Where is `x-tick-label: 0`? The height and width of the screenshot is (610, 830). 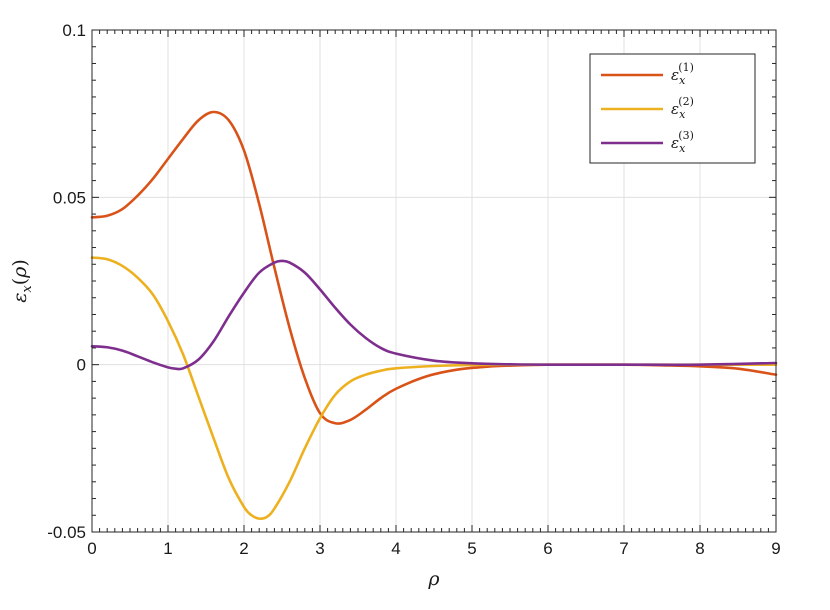
x-tick-label: 0 is located at coordinates (91, 548).